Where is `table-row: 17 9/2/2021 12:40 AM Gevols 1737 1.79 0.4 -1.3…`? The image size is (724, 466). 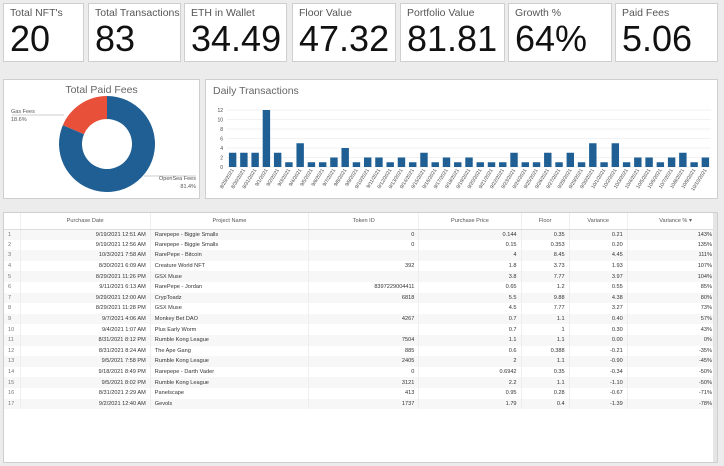 table-row: 17 9/2/2021 12:40 AM Gevols 1737 1.79 0.4 -1.3… is located at coordinates (360, 404).